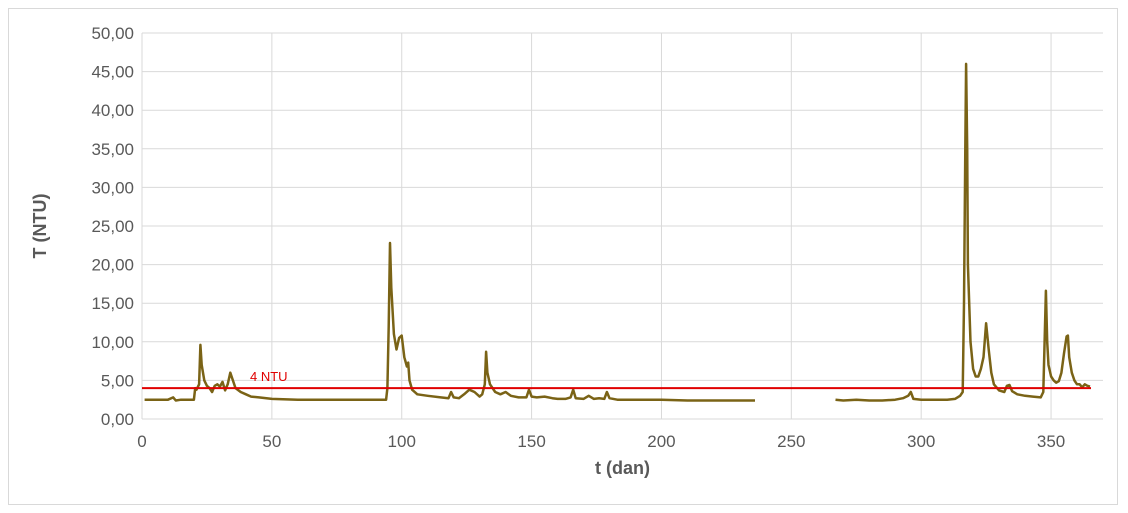 This screenshot has width=1128, height=513. Describe the element at coordinates (402, 441) in the screenshot. I see `x-tick-label: 100` at that location.